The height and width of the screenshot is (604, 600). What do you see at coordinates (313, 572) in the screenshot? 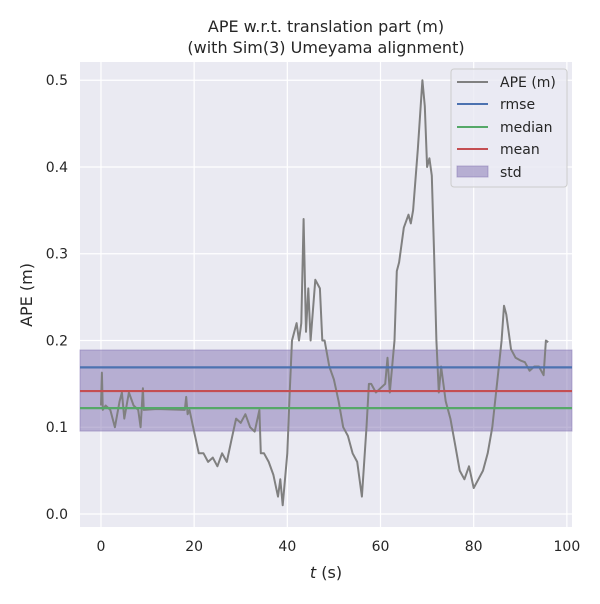
I see `x-axis-var: t` at bounding box center [313, 572].